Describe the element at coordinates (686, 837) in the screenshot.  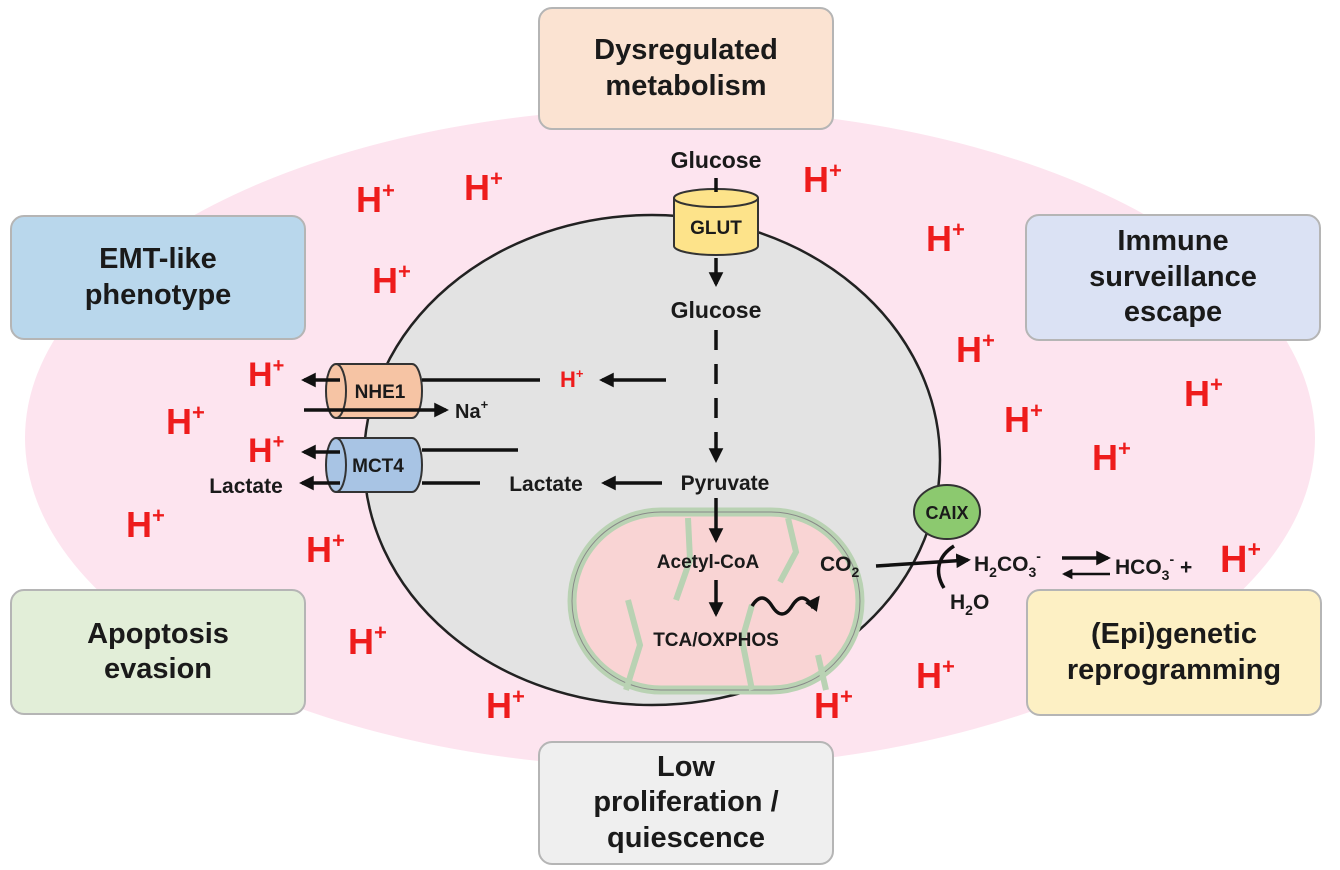
I see `proliferation-line: quiescence` at that location.